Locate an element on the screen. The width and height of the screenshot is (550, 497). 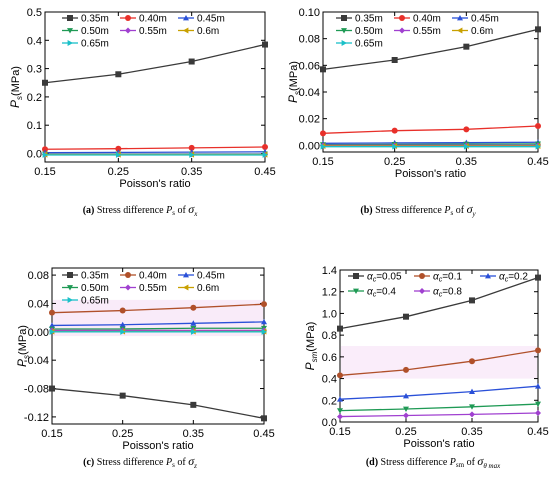
legend-item: 0.45m is located at coordinates (475, 19).